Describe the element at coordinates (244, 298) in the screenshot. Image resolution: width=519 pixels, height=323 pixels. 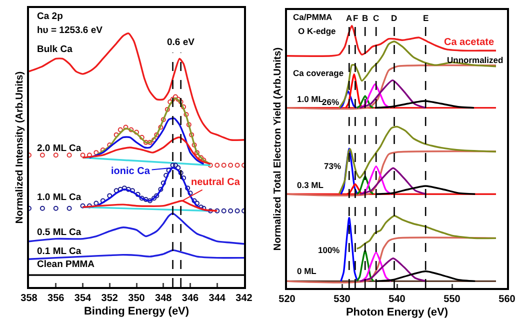
I see `x-tick-label: 342` at that location.